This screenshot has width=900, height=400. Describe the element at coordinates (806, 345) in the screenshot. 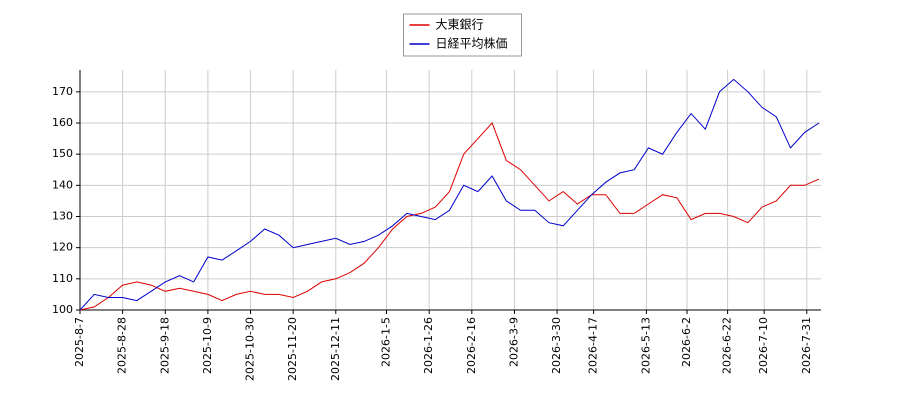

I see `x-tick-label: 2026-7-31` at that location.